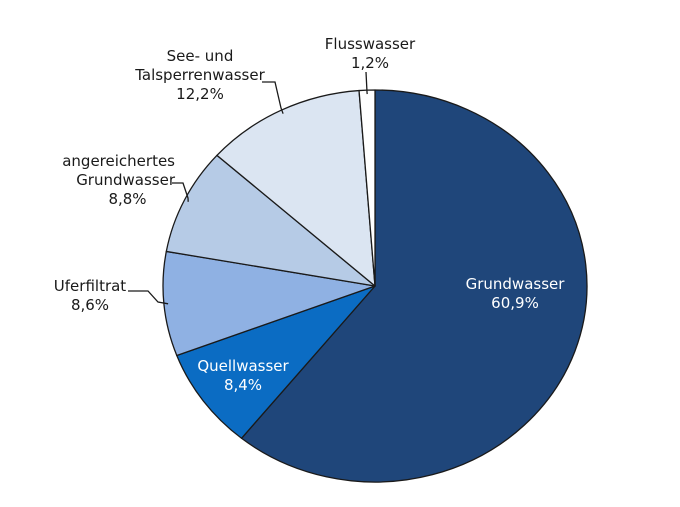 The width and height of the screenshot is (680, 507). I want to click on label-see-line2: Talsperrenwasser, so click(200, 75).